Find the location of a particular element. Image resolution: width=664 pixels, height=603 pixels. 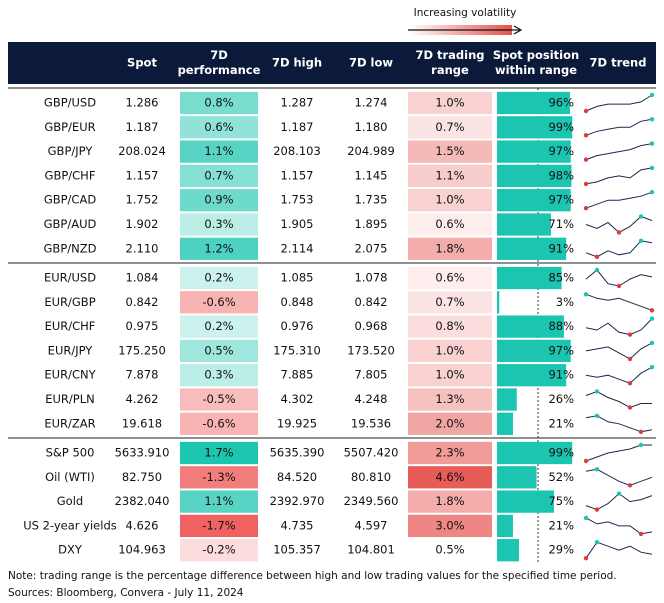

column-header: 7D trading is located at coordinates (449, 55).